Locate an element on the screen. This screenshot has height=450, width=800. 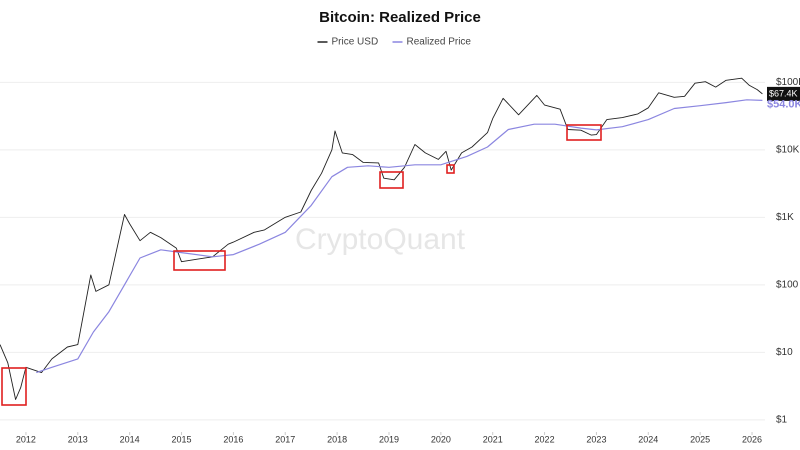
x-tick-label: 2012 is located at coordinates (26, 439).